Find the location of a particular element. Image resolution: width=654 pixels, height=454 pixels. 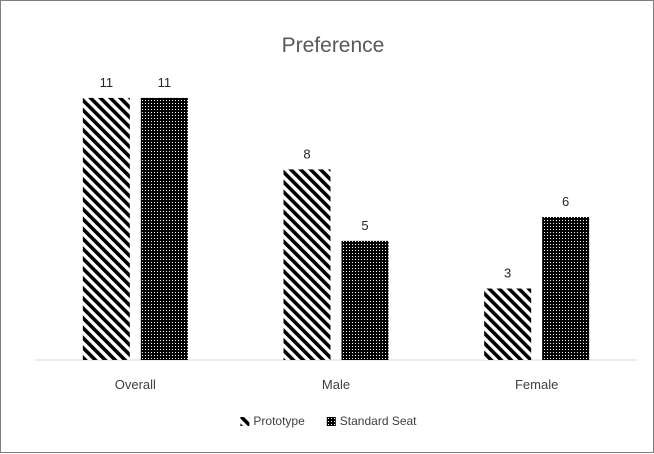

bar-overall-prototype is located at coordinates (106, 229).